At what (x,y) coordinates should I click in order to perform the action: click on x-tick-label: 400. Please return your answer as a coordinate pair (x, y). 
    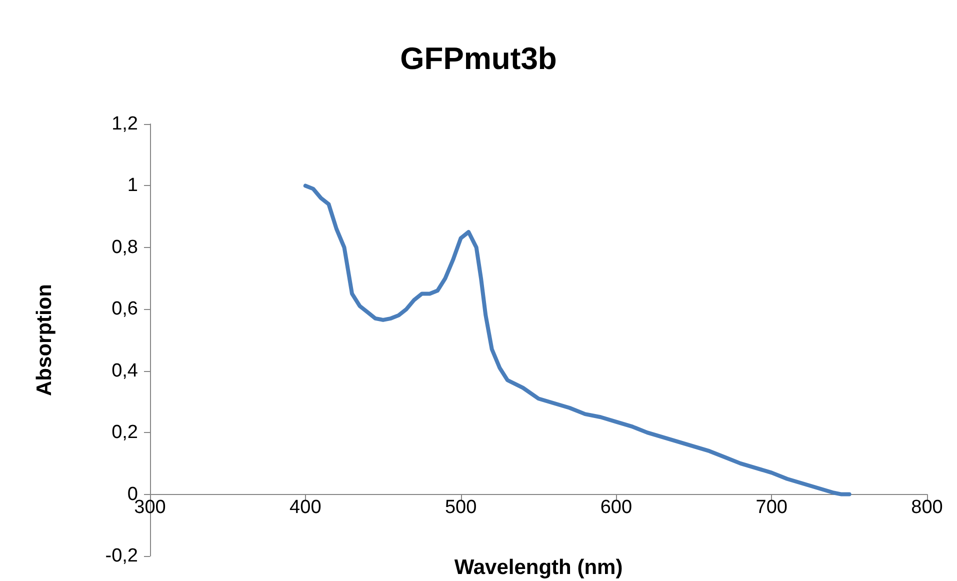
    Looking at the image, I should click on (306, 507).